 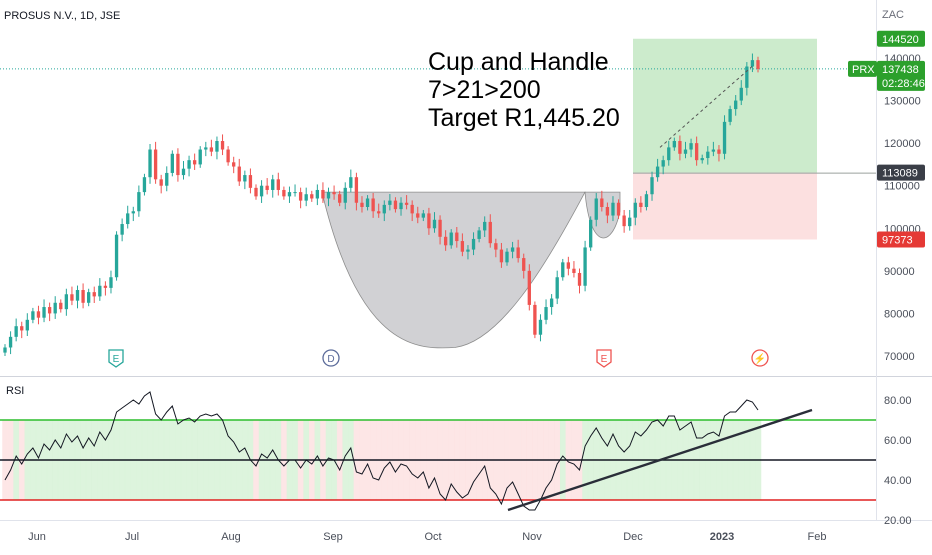 What do you see at coordinates (453, 270) in the screenshot?
I see `cup-shape` at bounding box center [453, 270].